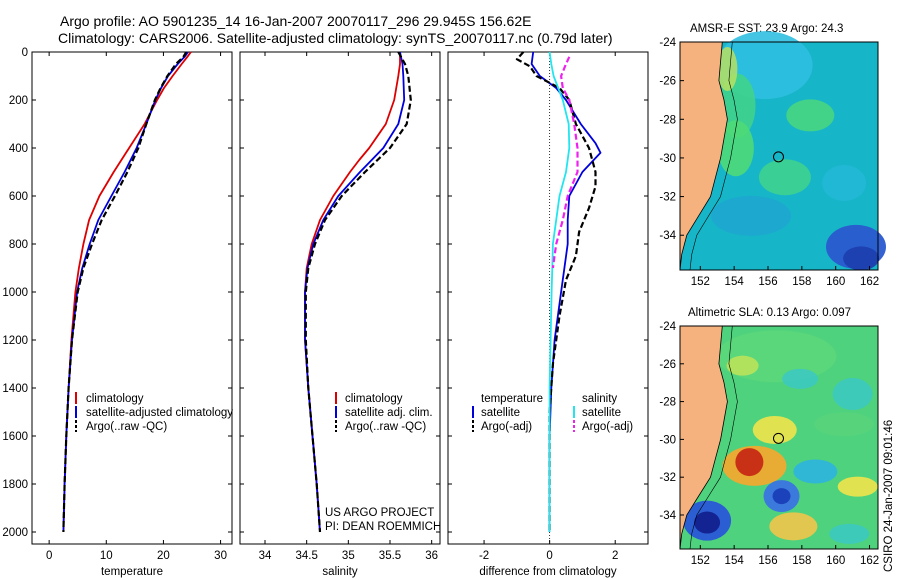 The image size is (900, 580). I want to click on salinity-xtick-label: 35, so click(348, 556).